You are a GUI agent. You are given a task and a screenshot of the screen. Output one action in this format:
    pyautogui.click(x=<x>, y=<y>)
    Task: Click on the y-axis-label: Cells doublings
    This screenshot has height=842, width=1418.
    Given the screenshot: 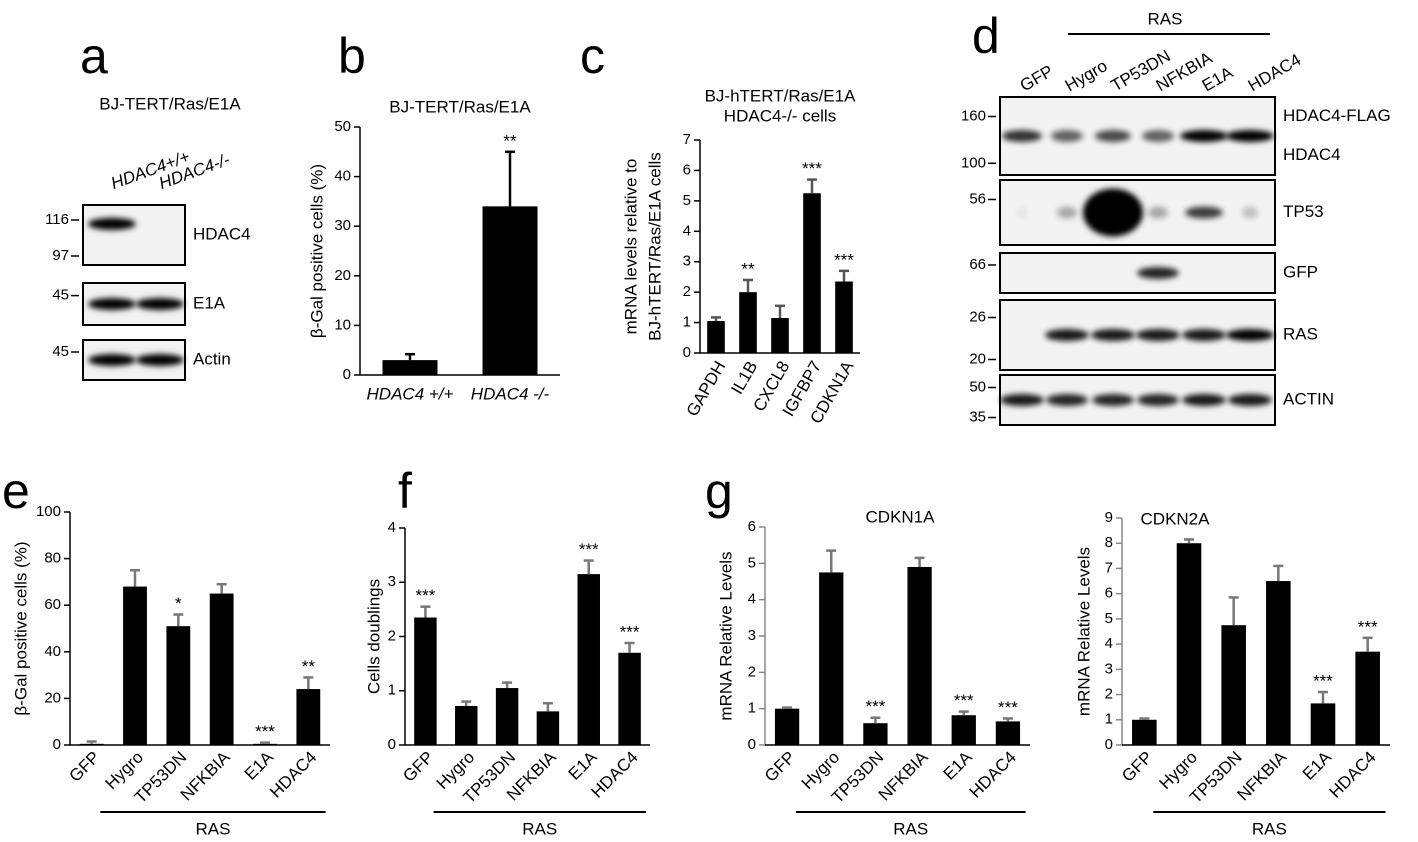 What is the action you would take?
    pyautogui.click(x=373, y=636)
    